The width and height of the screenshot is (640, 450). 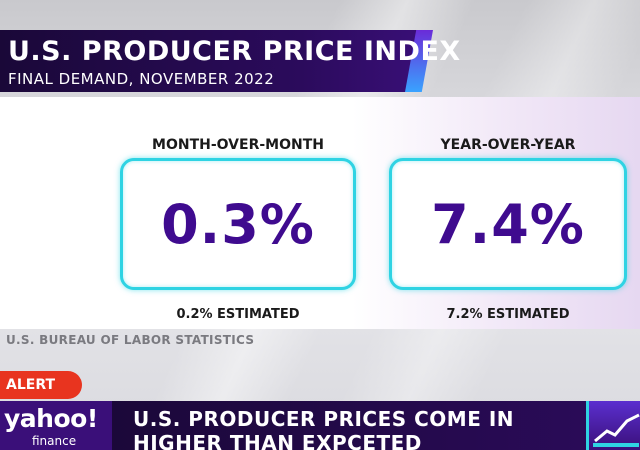 What do you see at coordinates (238, 145) in the screenshot?
I see `mom-label: MONTH-OVER-MONTH` at bounding box center [238, 145].